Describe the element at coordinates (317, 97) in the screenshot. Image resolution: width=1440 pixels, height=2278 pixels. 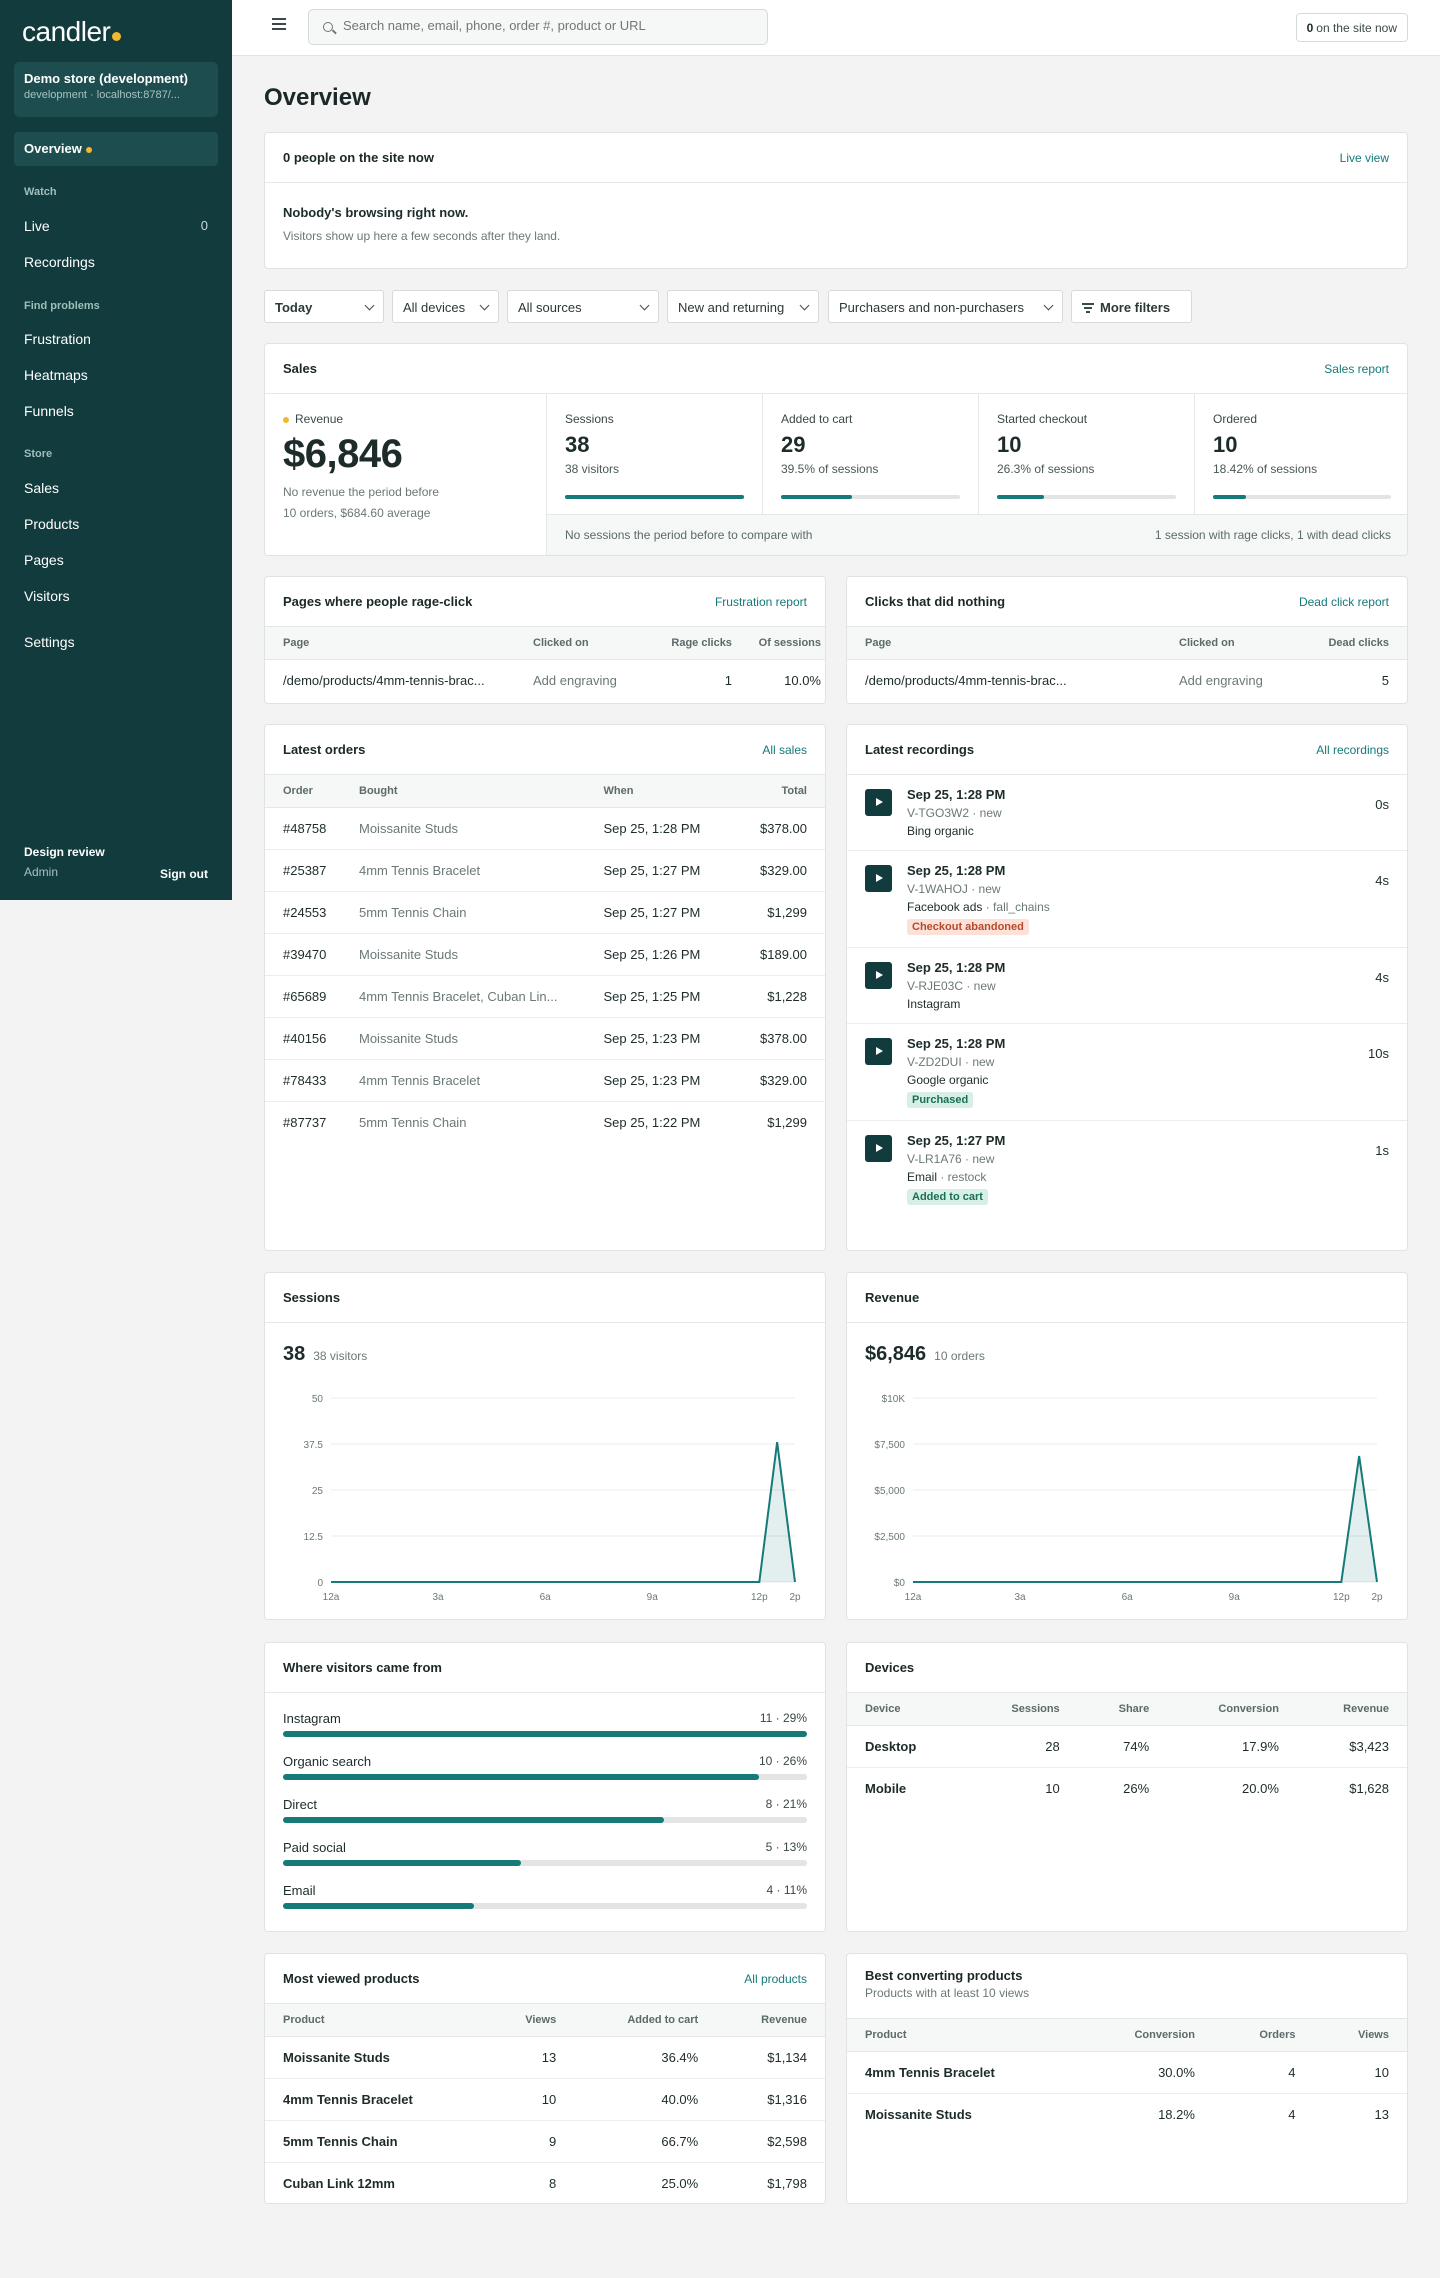
I see `page-title: Overview` at that location.